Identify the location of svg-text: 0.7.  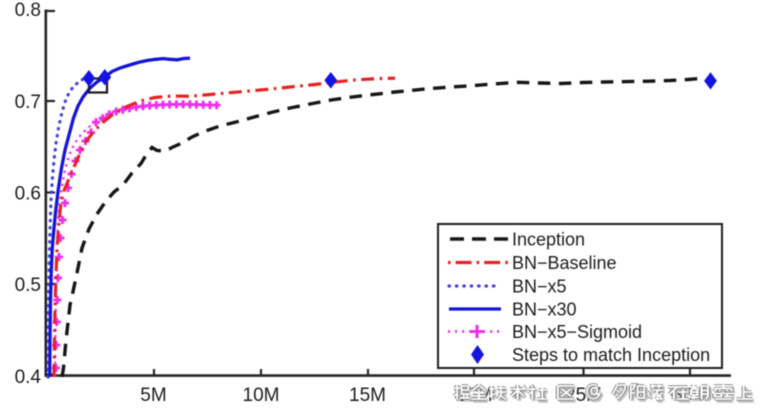
(28, 102).